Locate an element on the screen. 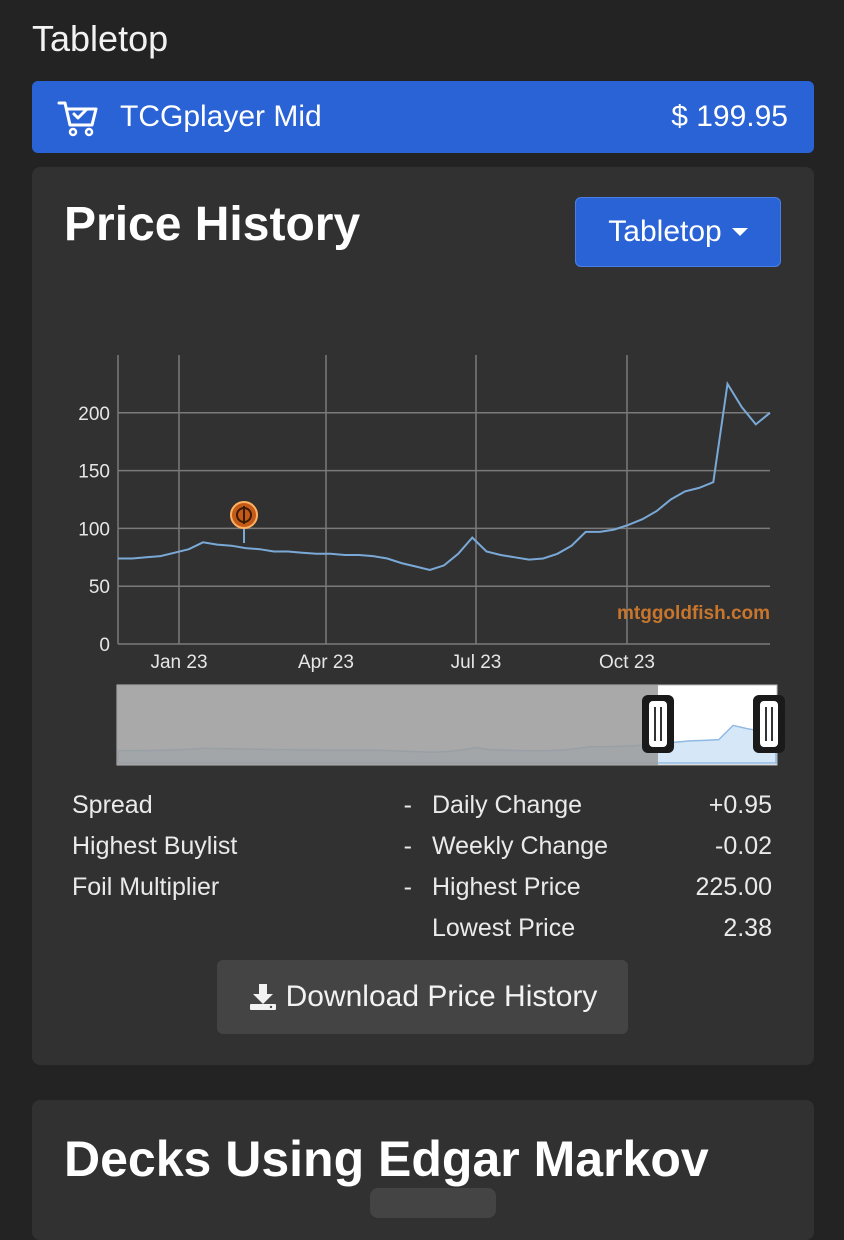  event-marker-icon is located at coordinates (244, 522).